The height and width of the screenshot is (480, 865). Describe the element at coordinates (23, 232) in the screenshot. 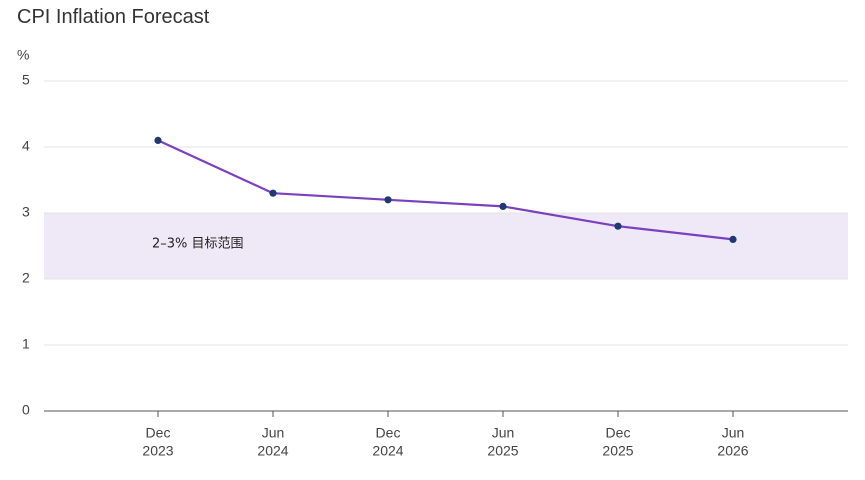

I see `y-axis: 0 1 2 3 4 5%` at that location.